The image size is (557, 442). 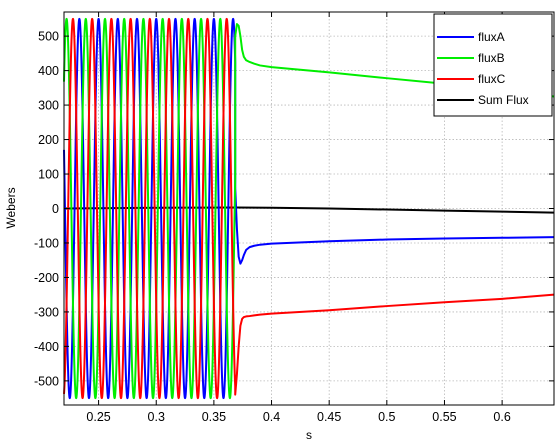 I want to click on x-tick-label: 0.4, so click(x=271, y=417).